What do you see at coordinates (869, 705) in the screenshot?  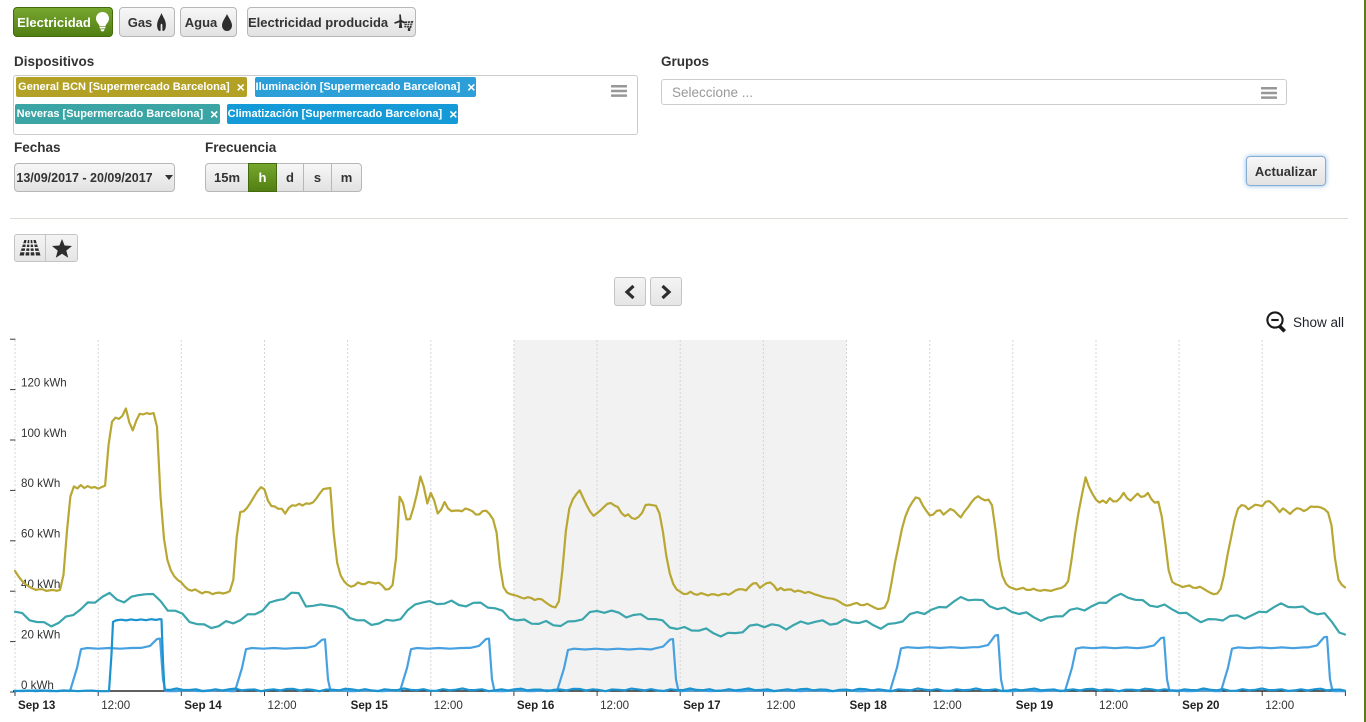 I see `svg-text: Sep 18` at bounding box center [869, 705].